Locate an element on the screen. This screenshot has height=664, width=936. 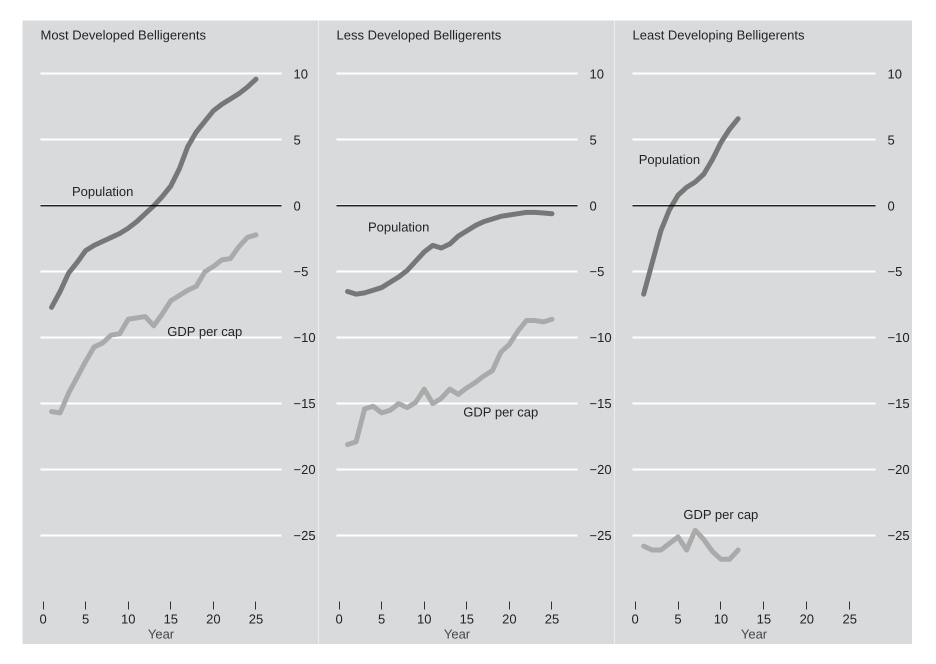
chart-title: Most Developed Belligerents is located at coordinates (123, 35).